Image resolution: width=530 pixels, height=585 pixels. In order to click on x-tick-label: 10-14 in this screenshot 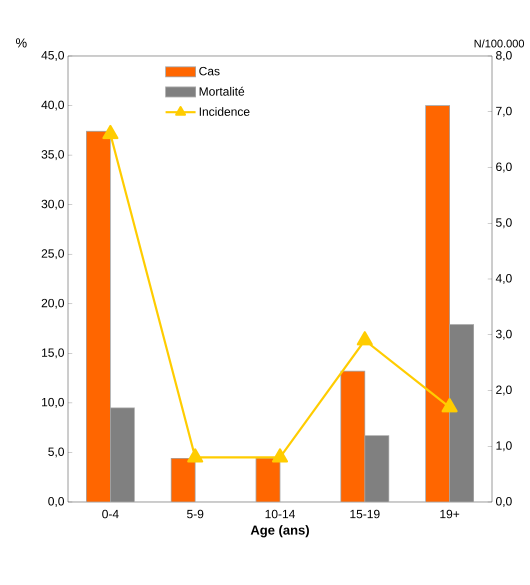, I will do `click(280, 514)`.